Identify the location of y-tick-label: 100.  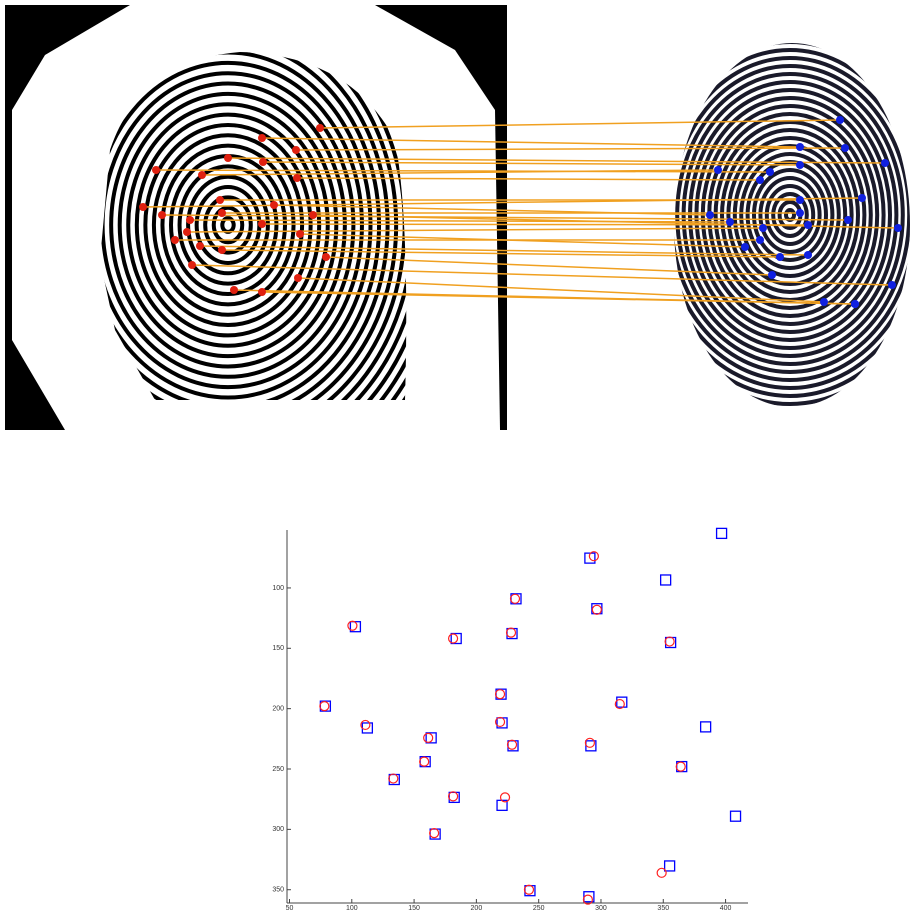
(278, 588).